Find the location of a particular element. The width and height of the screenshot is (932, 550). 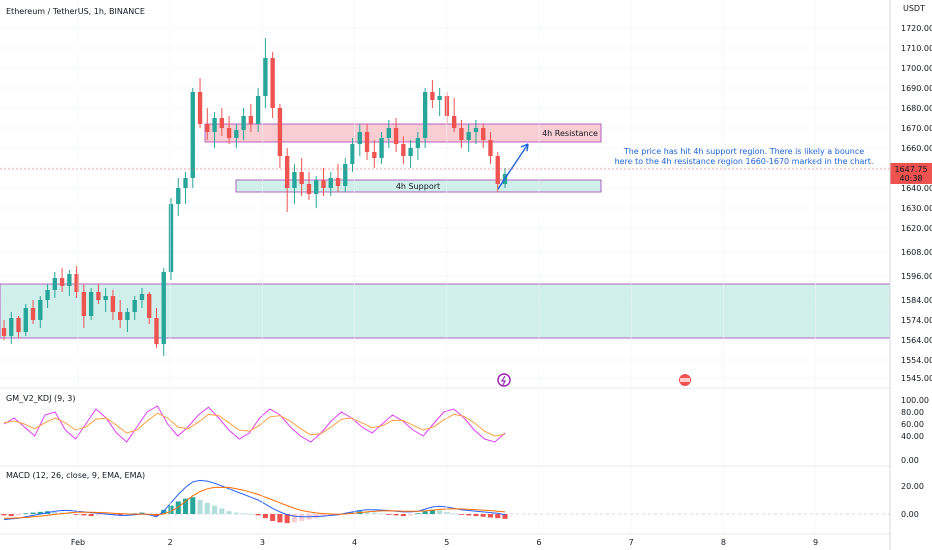

kdj-tick-label: 100.00 is located at coordinates (915, 400).